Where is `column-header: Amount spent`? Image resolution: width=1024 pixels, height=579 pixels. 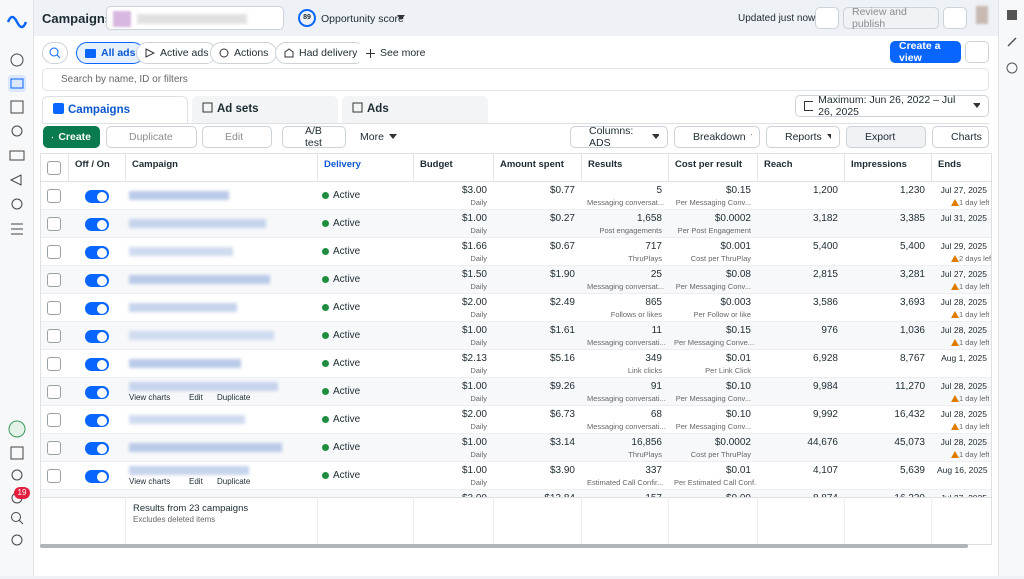
column-header: Amount spent is located at coordinates (537, 168).